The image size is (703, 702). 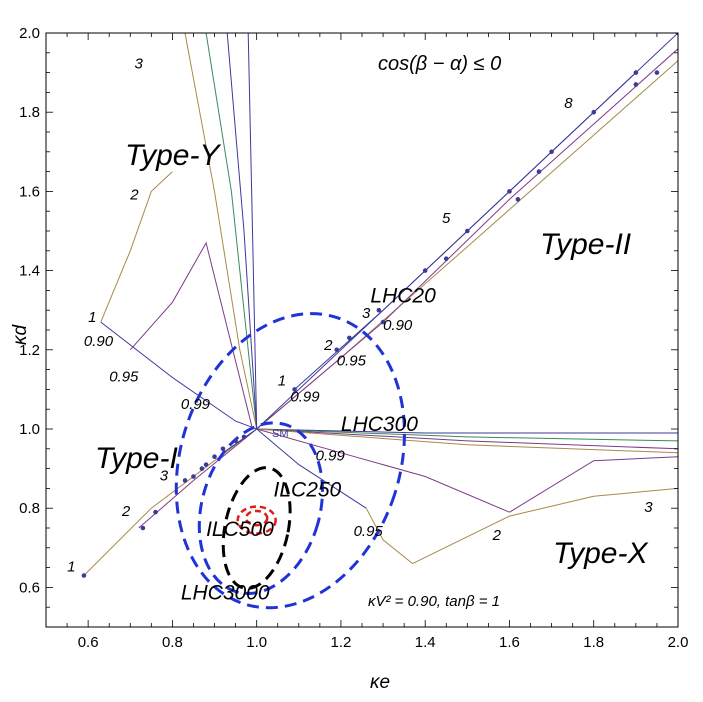 I want to click on curve-label-12: 0.95, so click(x=352, y=361).